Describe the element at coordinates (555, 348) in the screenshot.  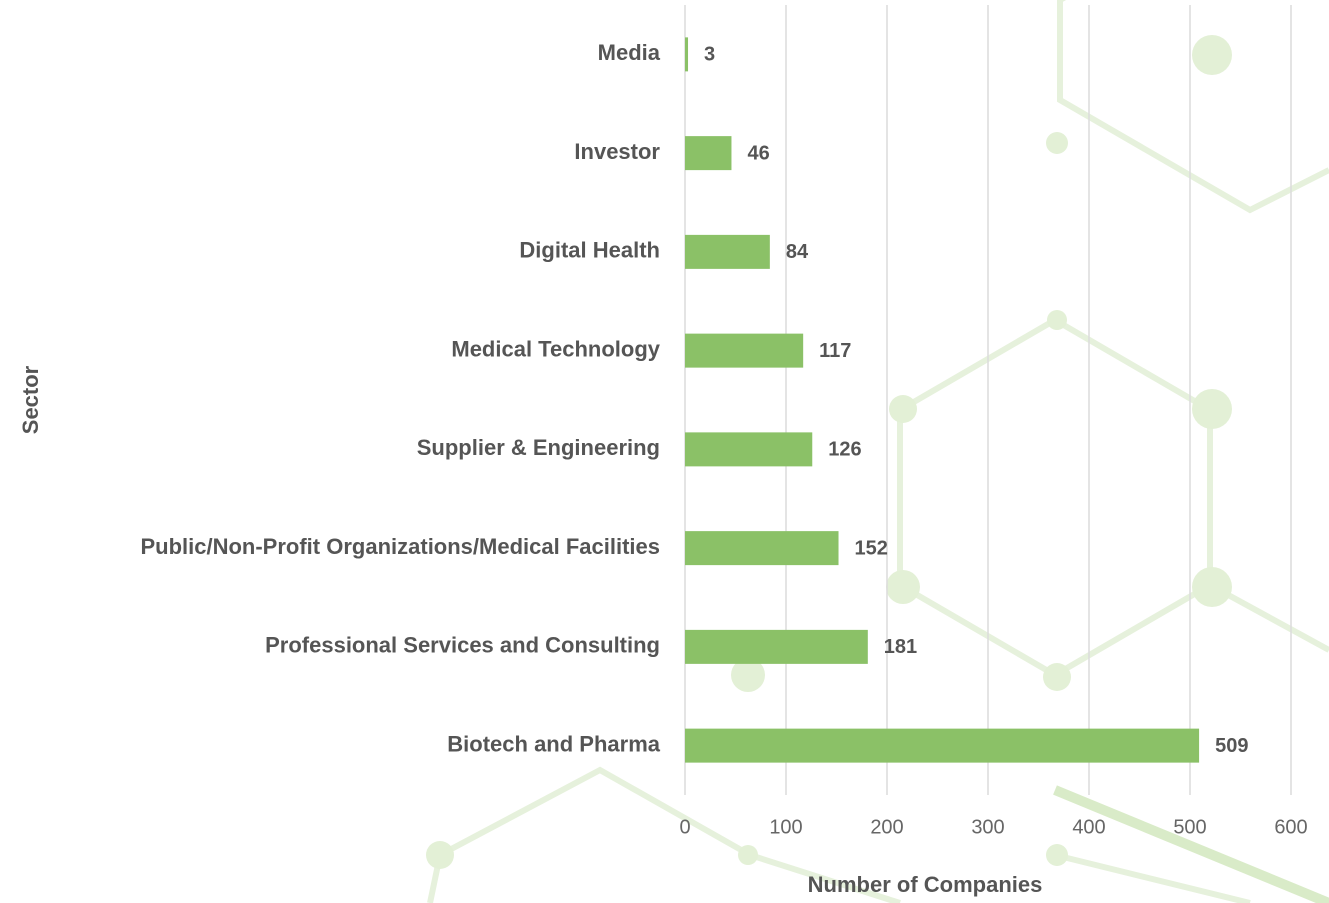
I see `y-tick-label: Medical Technology` at that location.